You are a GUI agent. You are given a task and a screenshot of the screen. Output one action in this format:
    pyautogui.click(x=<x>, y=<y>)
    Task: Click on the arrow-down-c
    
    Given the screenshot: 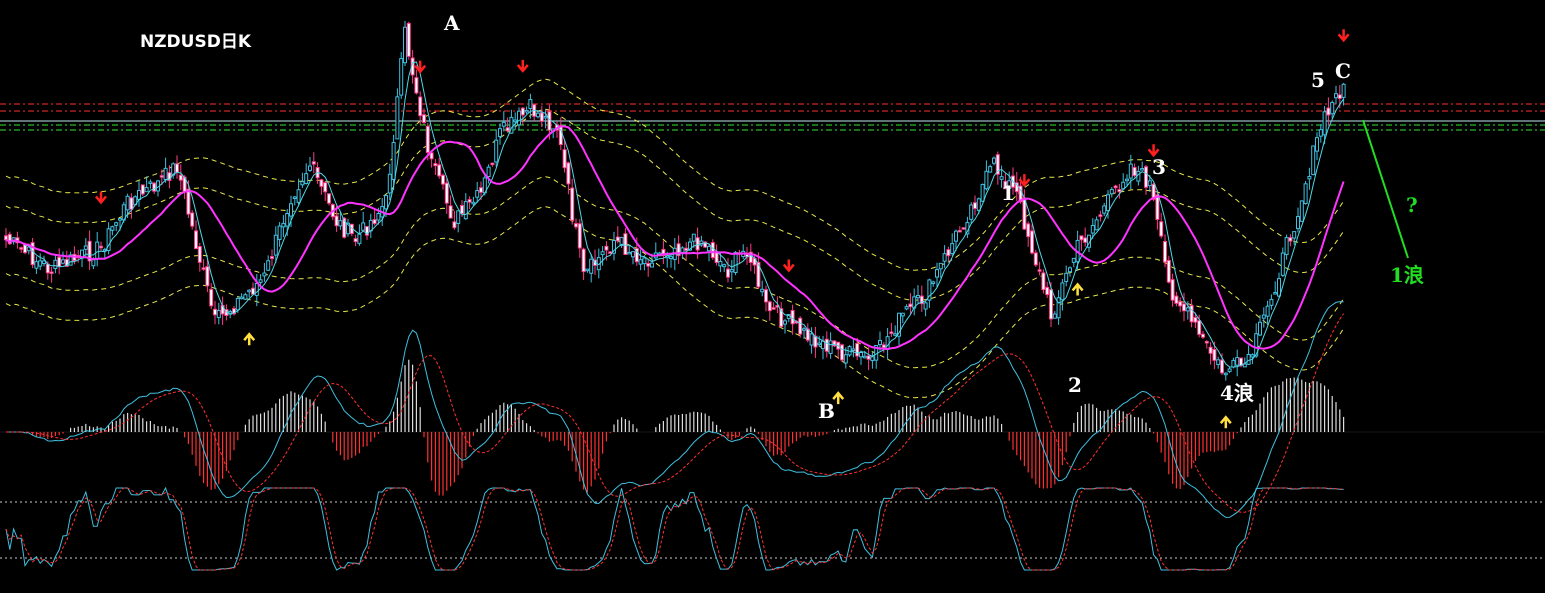 What is the action you would take?
    pyautogui.click(x=1343, y=36)
    